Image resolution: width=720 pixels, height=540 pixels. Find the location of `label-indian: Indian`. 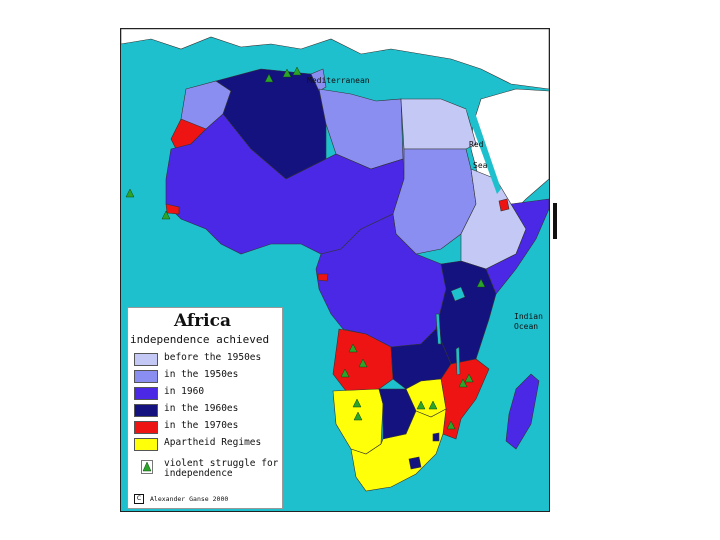

label-indian: Indian is located at coordinates (528, 316).